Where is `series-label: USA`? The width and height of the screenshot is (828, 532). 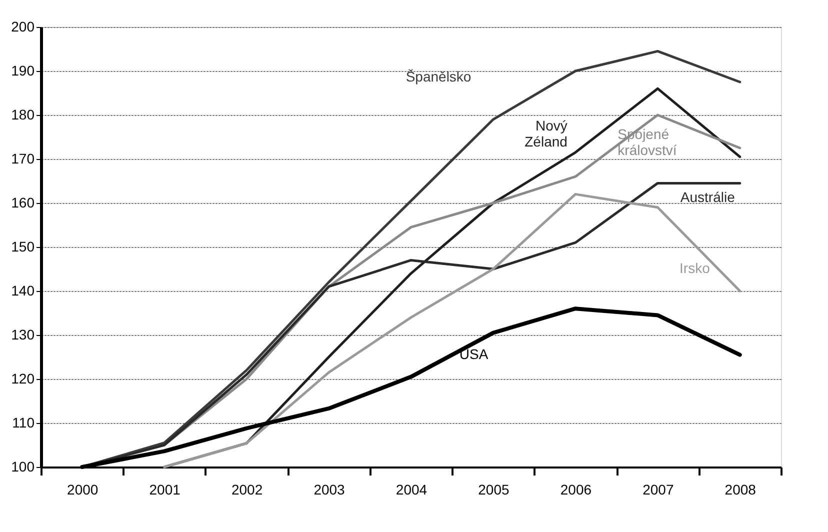
series-label: USA is located at coordinates (474, 354).